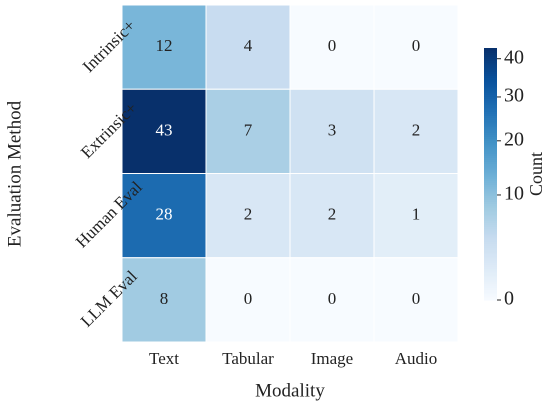 The width and height of the screenshot is (555, 409). I want to click on y-axis-label: Evaluation Method, so click(14, 173).